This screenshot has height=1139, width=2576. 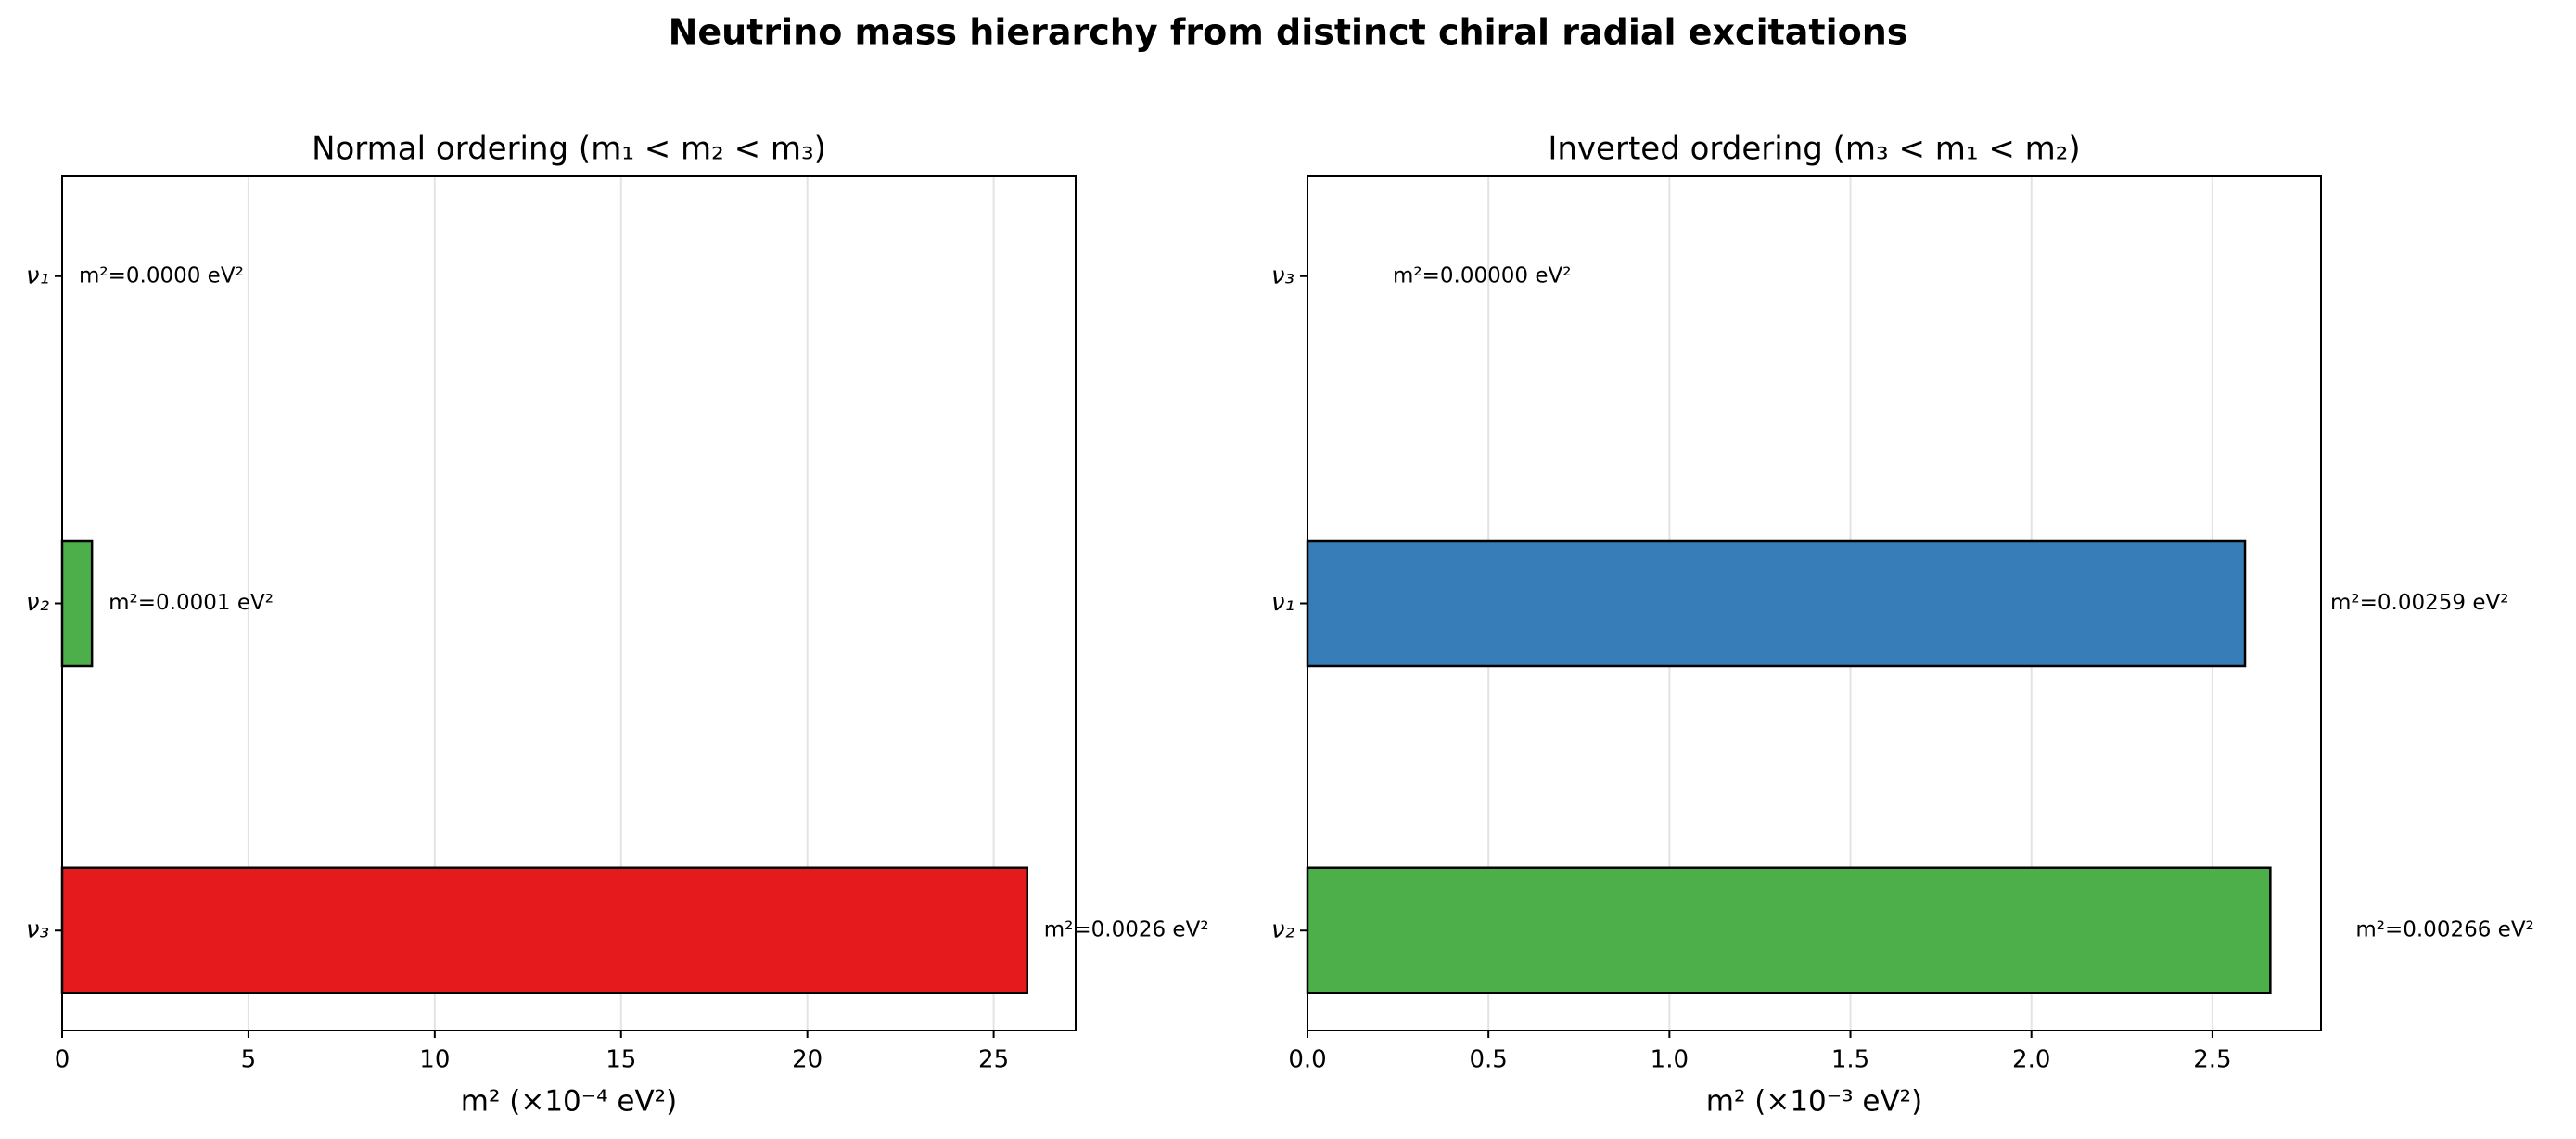 What do you see at coordinates (569, 149) in the screenshot?
I see `subplot-title: Normal ordering (m₁ < m₂ < m₃)` at bounding box center [569, 149].